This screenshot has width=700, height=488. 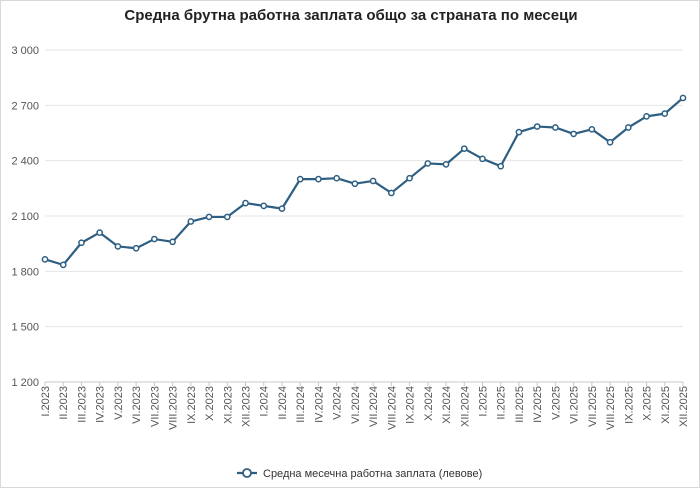 I want to click on x-tick-label: IV.2024, so click(x=319, y=404).